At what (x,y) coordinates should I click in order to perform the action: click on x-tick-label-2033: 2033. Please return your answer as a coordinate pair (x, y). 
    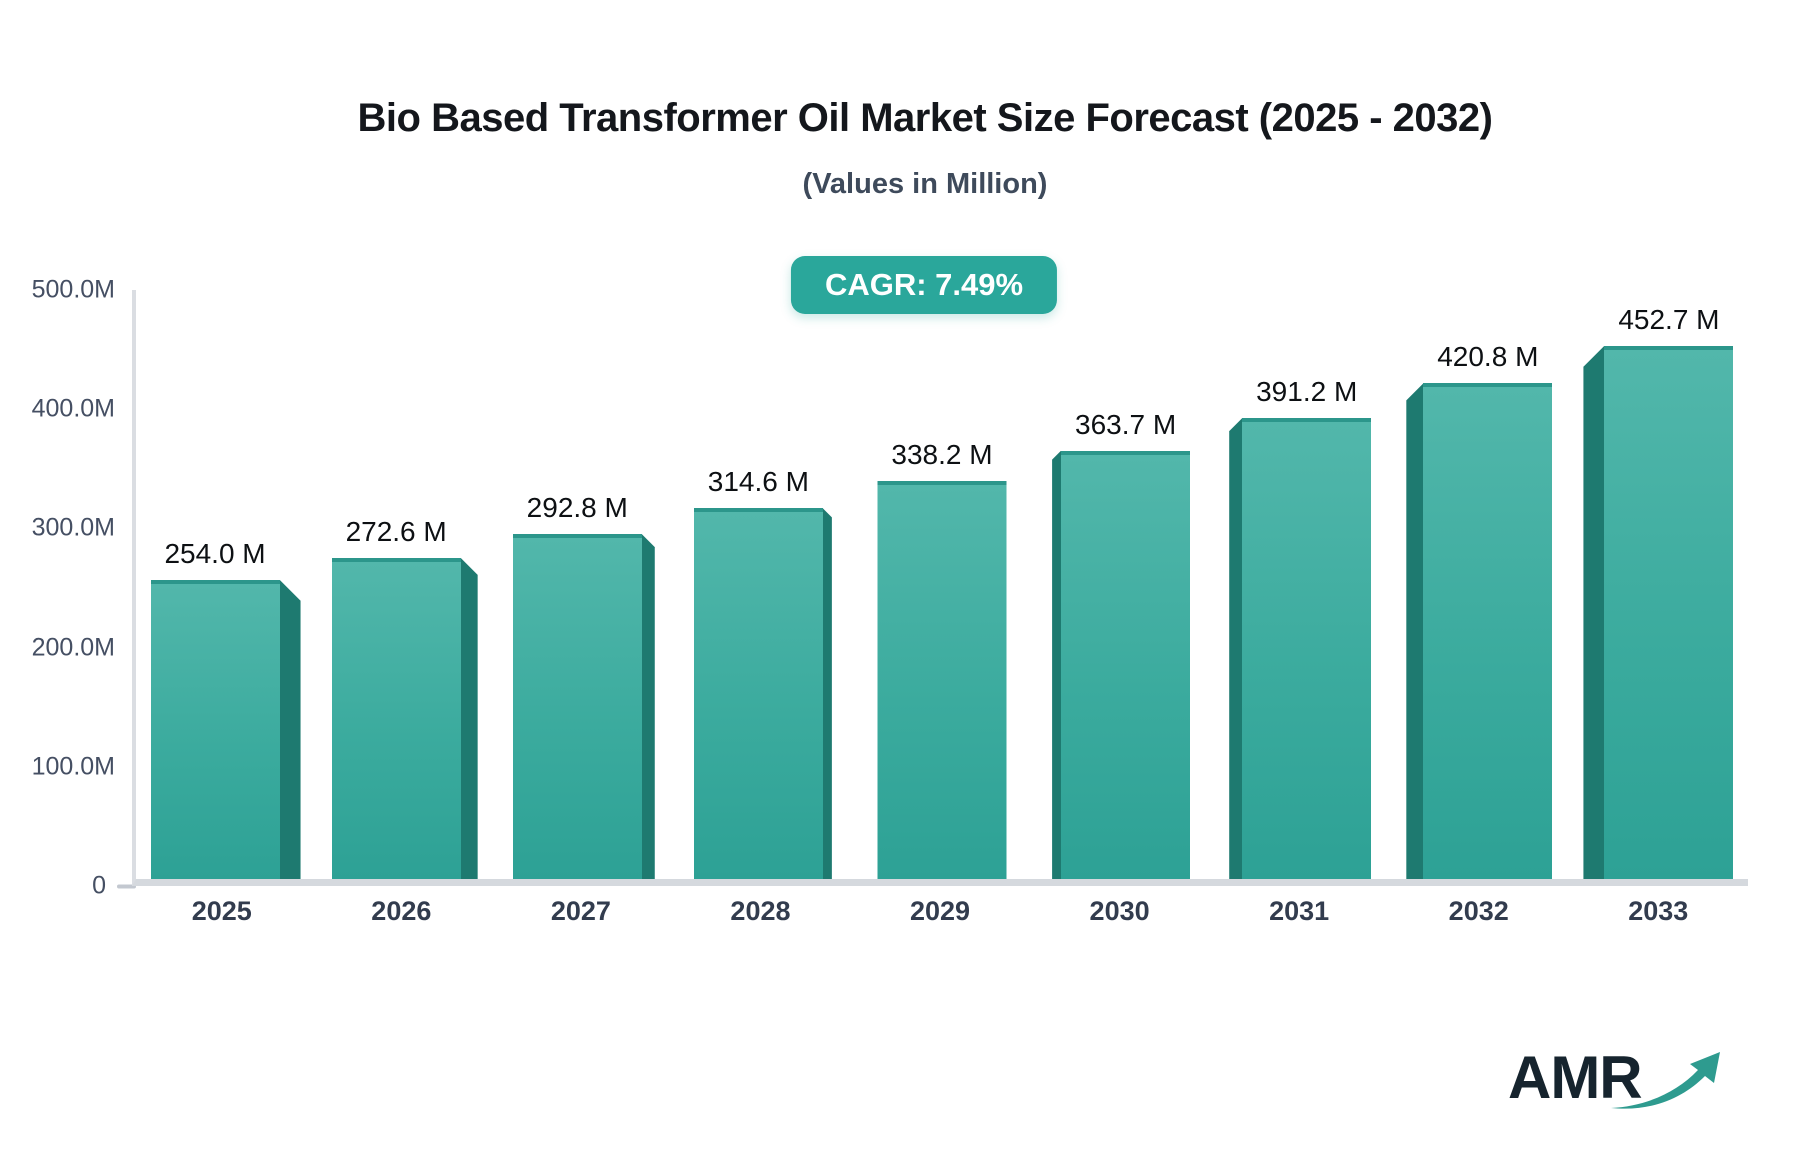
    Looking at the image, I should click on (1658, 911).